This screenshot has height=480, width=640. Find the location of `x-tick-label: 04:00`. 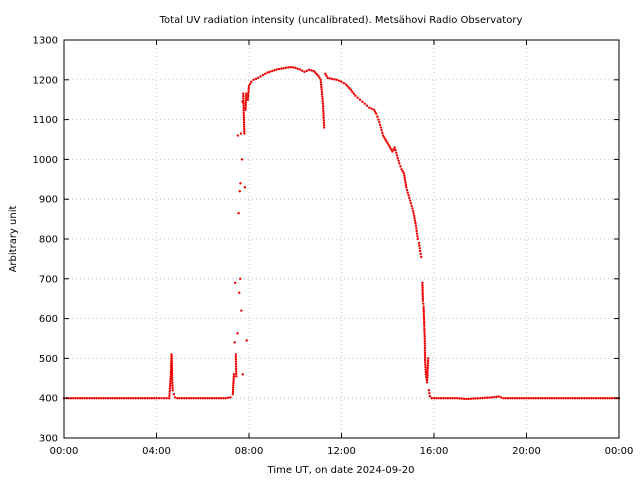

x-tick-label: 04:00 is located at coordinates (156, 451).